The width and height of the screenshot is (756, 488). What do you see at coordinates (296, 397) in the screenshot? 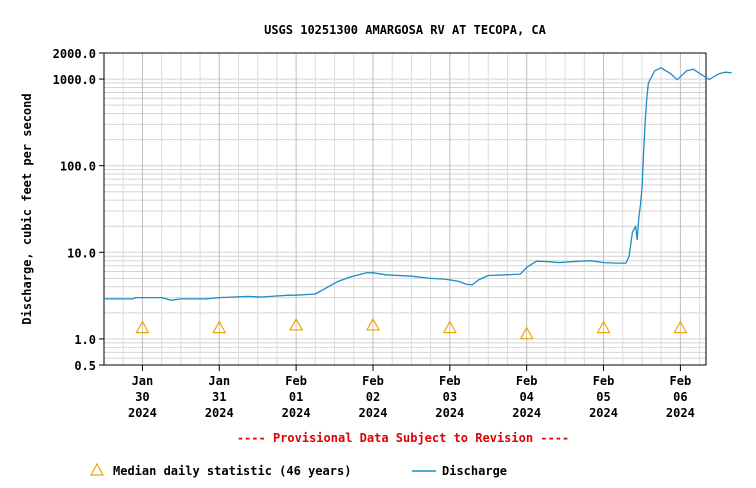
I see `x-tick-label: 01` at bounding box center [296, 397].